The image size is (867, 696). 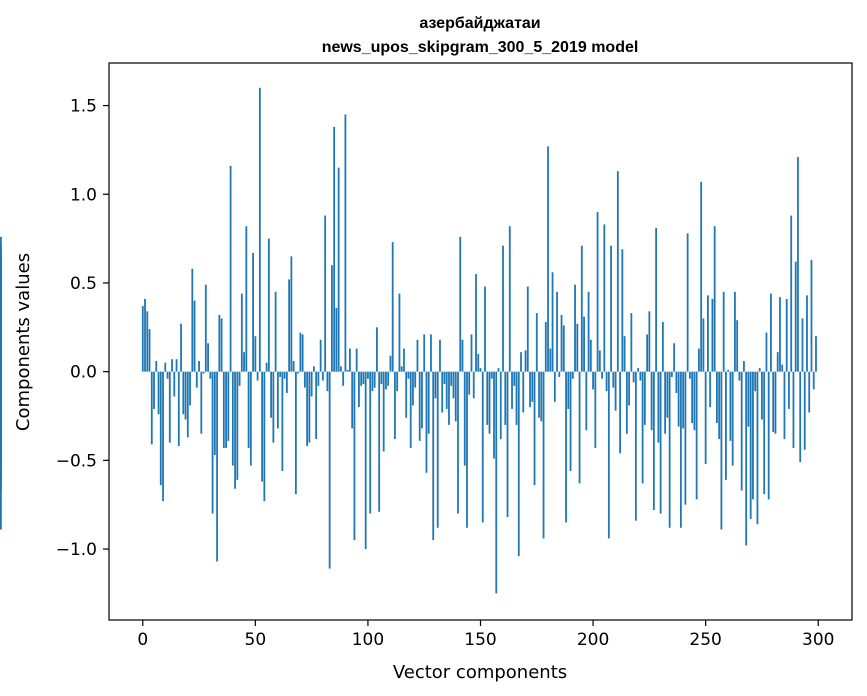 What do you see at coordinates (83, 195) in the screenshot?
I see `y-tick-label: 1.0` at bounding box center [83, 195].